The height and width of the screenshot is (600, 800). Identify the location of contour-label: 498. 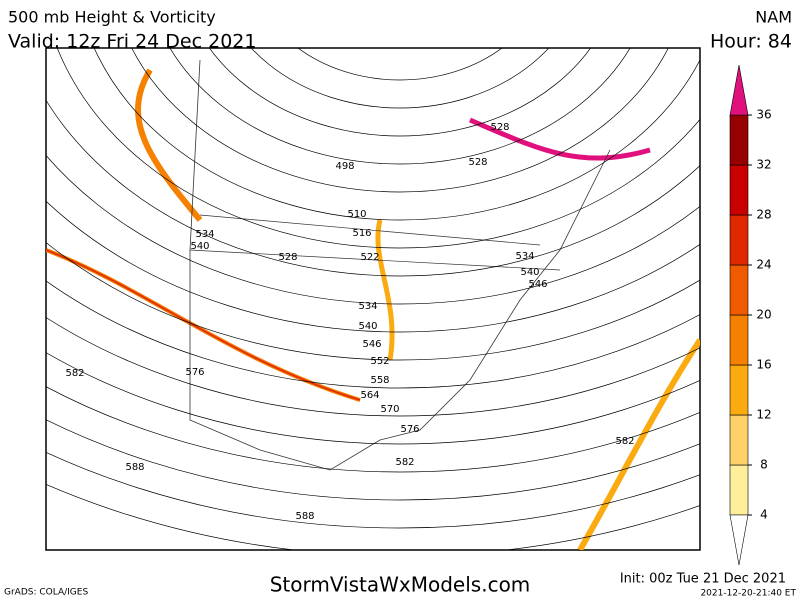
(344, 166).